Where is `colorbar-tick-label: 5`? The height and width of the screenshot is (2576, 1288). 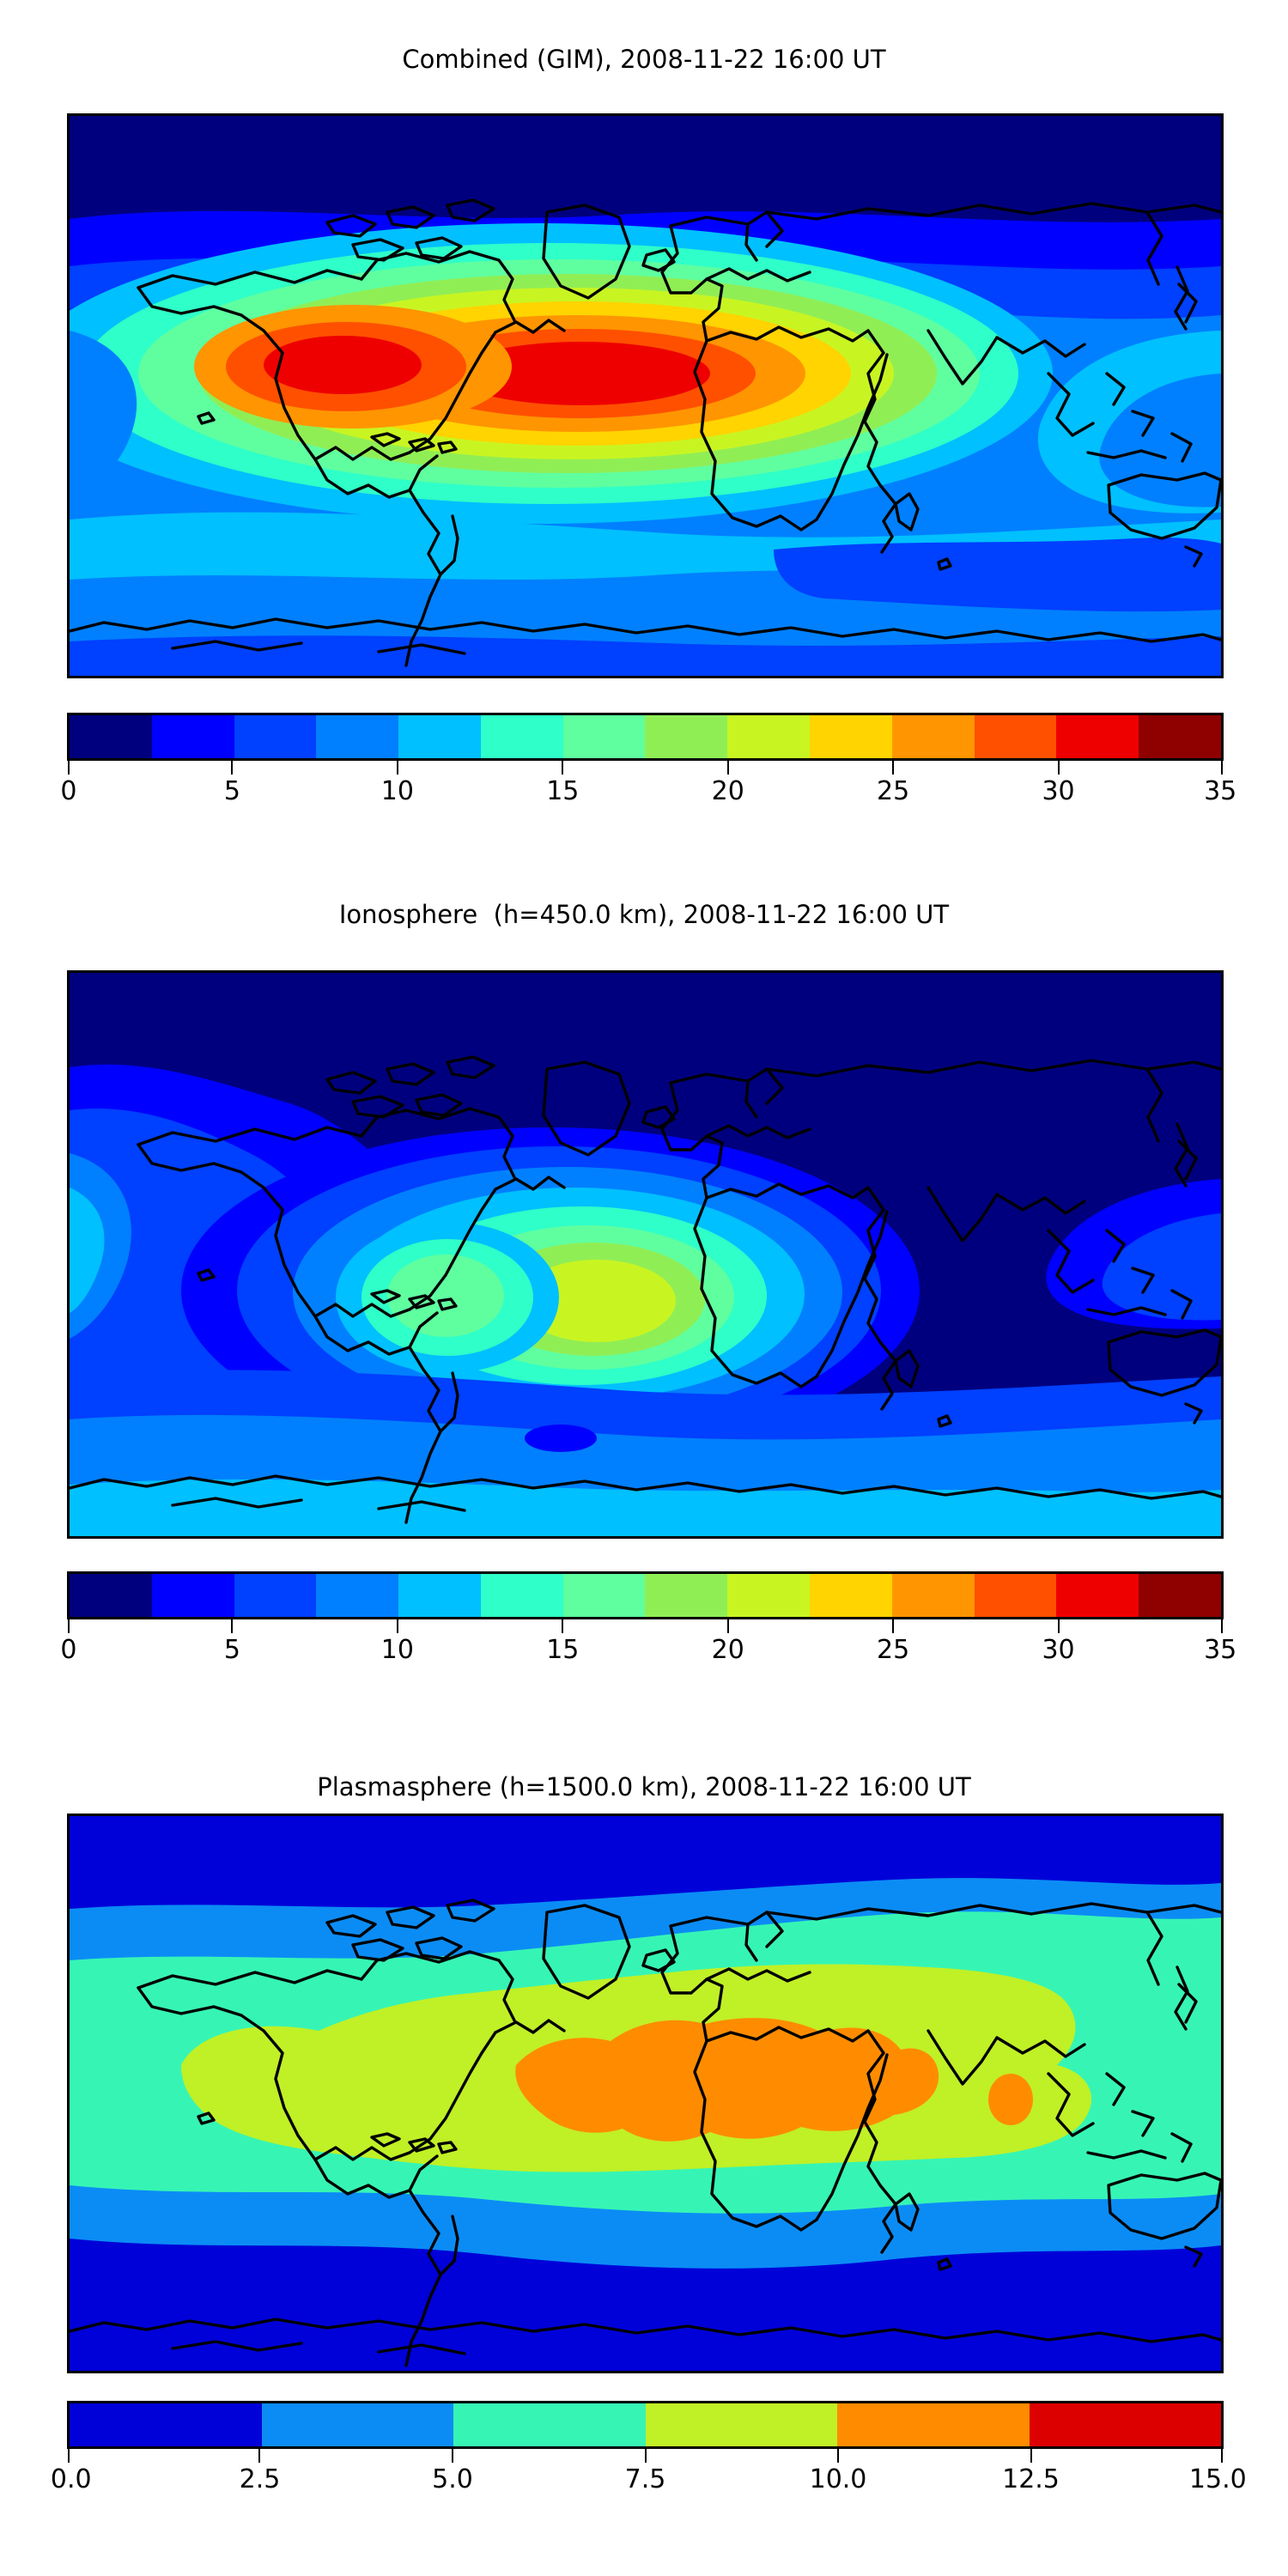
colorbar-tick-label: 5 is located at coordinates (231, 791).